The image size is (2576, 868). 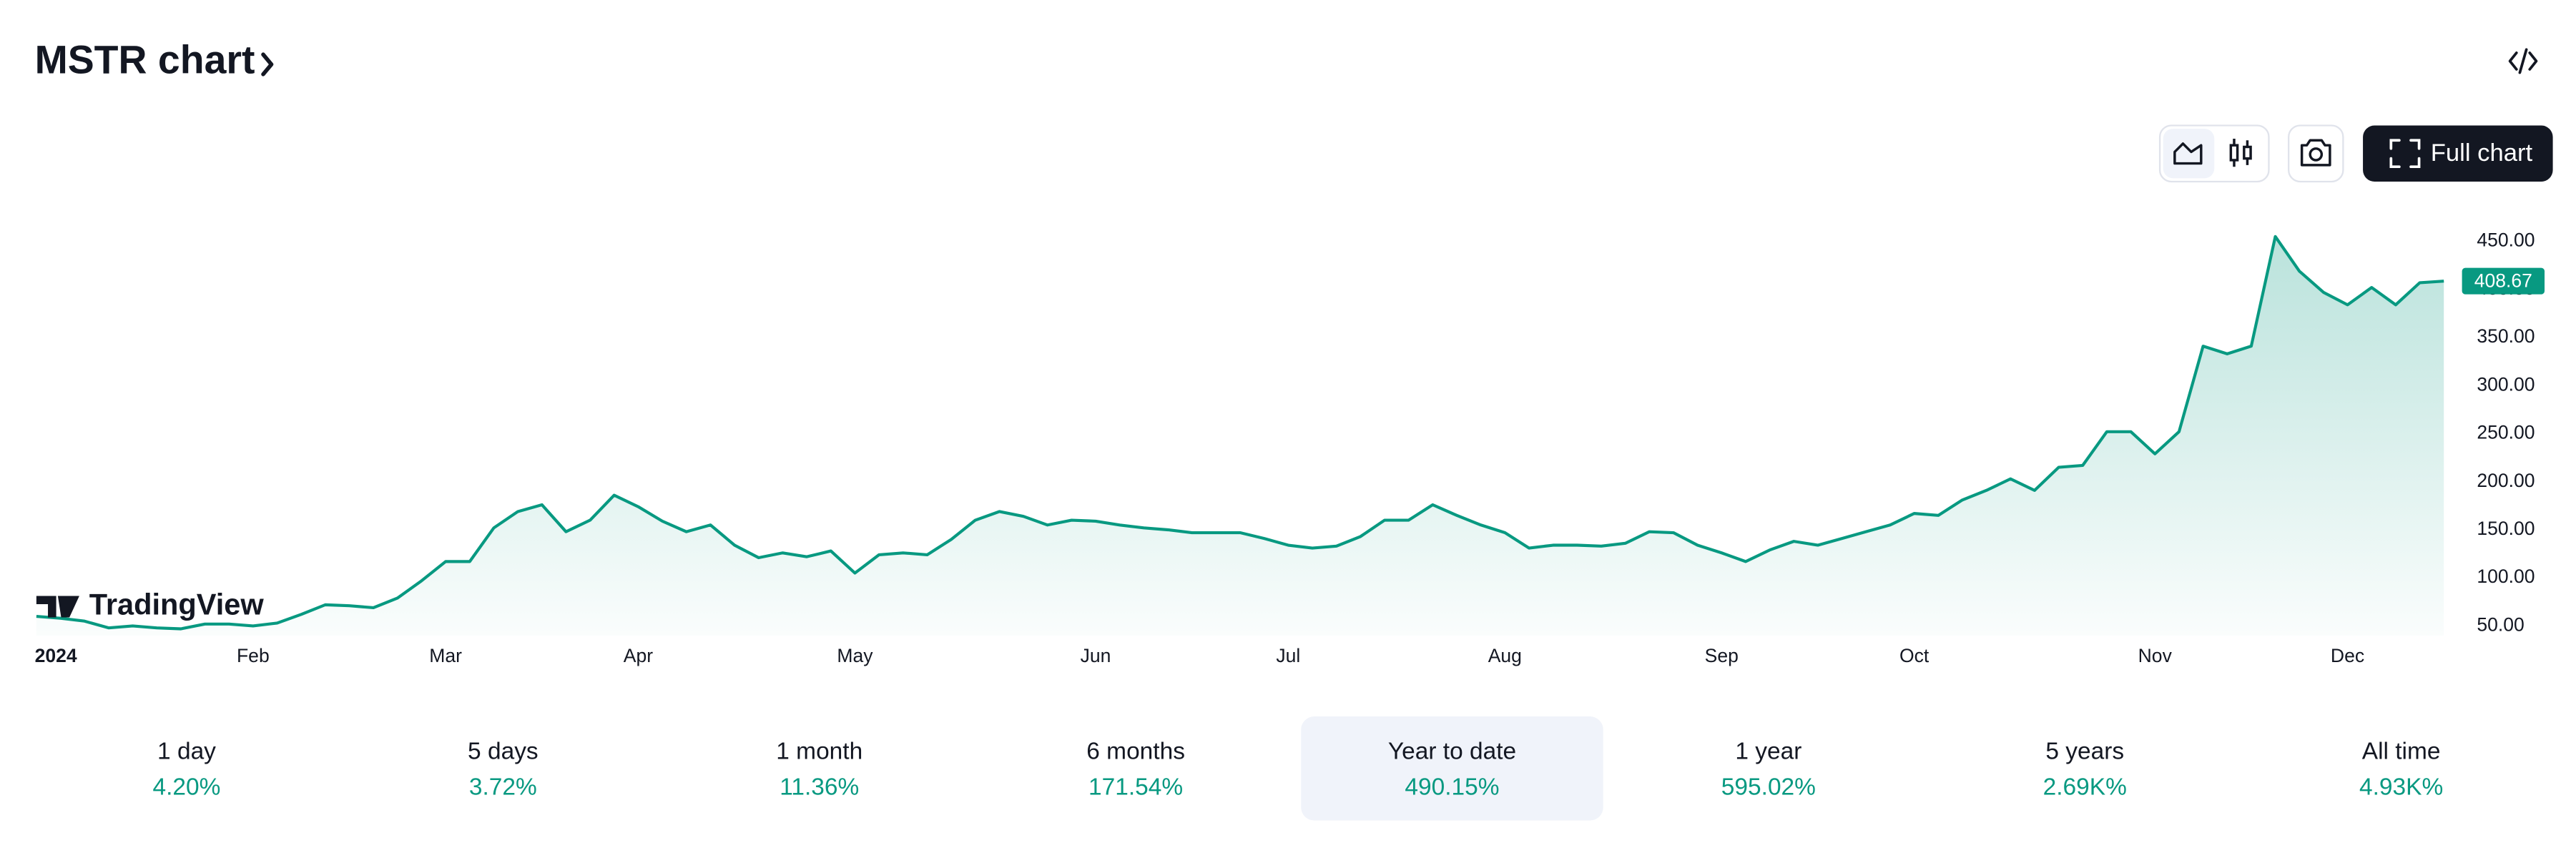 I want to click on embed-button, so click(x=2523, y=61).